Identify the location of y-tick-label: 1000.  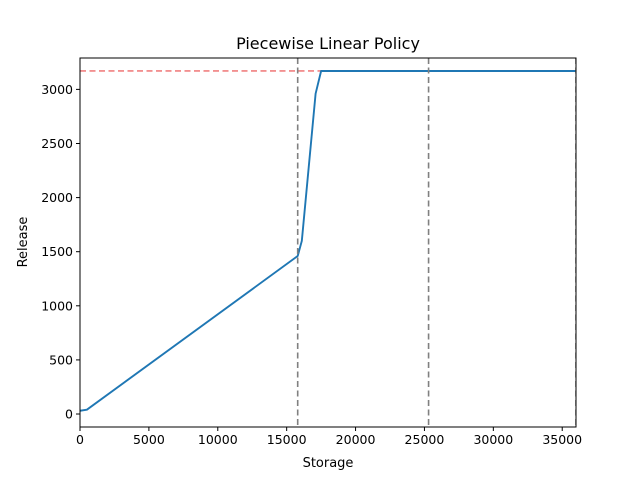
(57, 305).